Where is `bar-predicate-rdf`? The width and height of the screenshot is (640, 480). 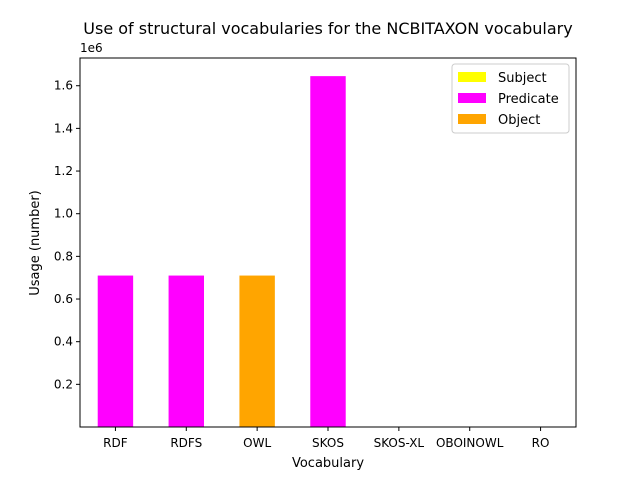 bar-predicate-rdf is located at coordinates (115, 351).